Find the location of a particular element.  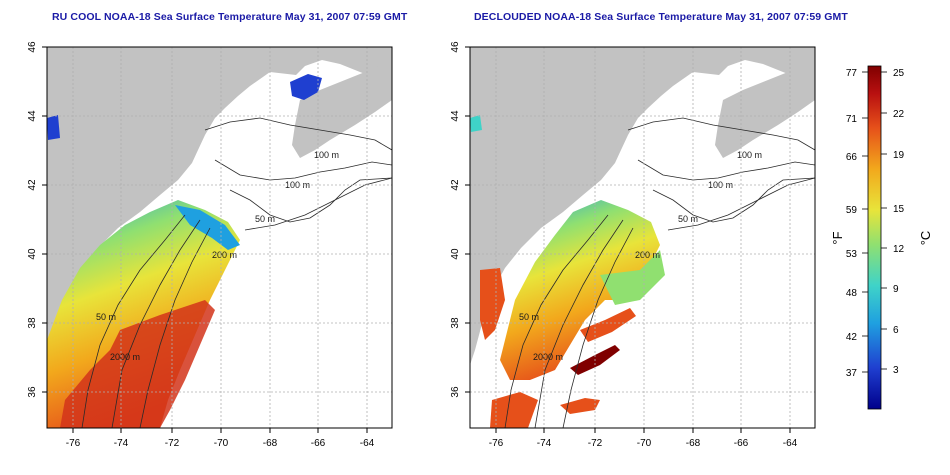

left-xtick-76: -76 is located at coordinates (73, 443).